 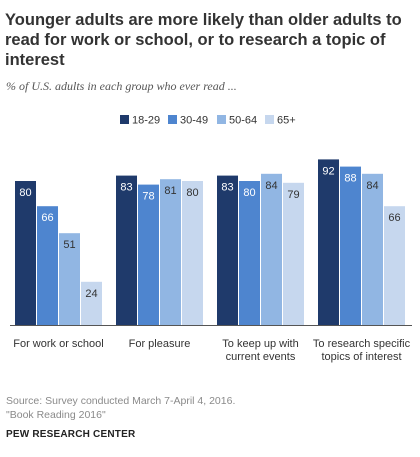 I want to click on legend-label: 50-64, so click(x=243, y=121).